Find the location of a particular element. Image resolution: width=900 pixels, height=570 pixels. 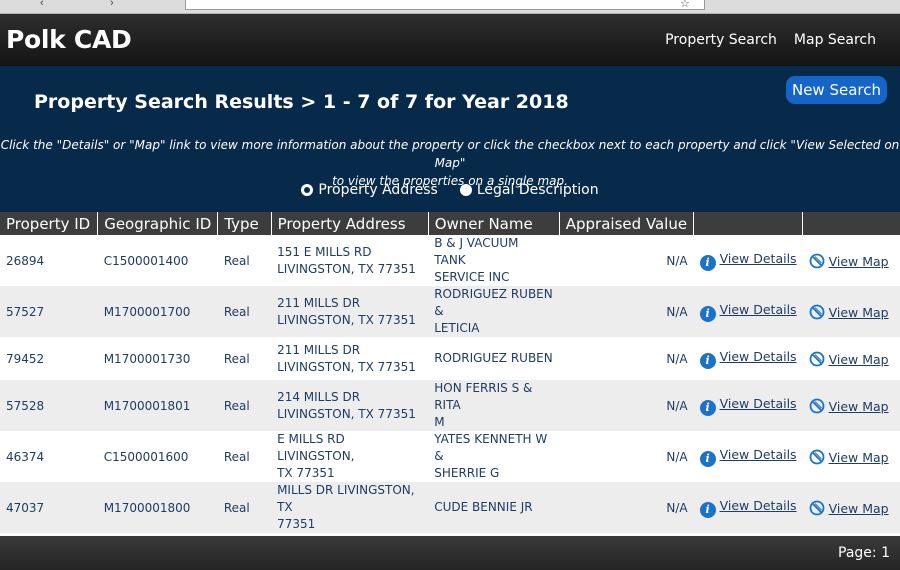

cell-property-id: 47037 is located at coordinates (49, 507).